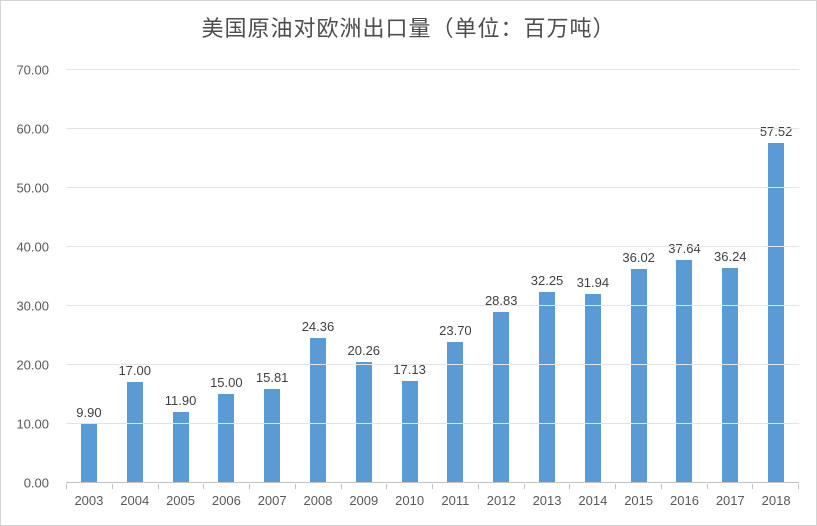  Describe the element at coordinates (32, 365) in the screenshot. I see `y-axis-tick-label: 20.00` at that location.